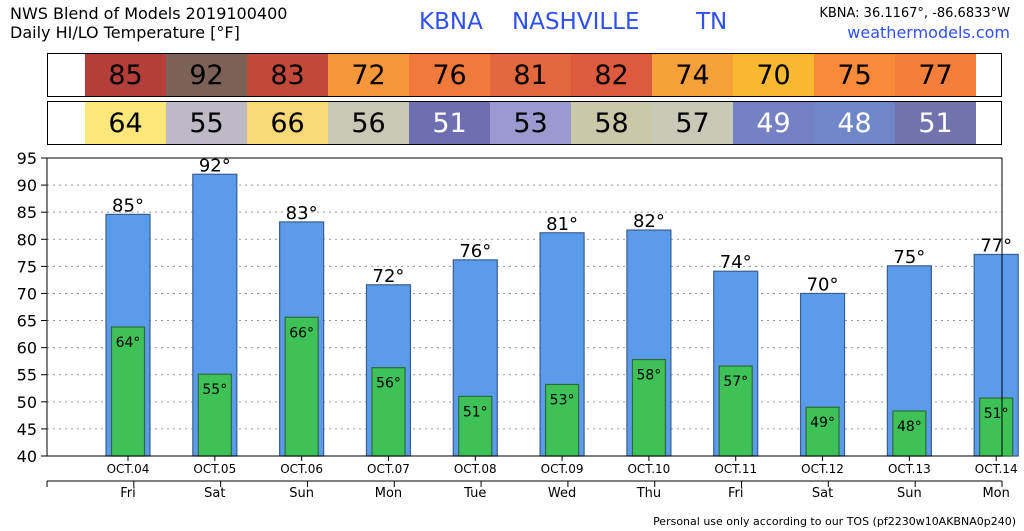 Image resolution: width=1024 pixels, height=531 pixels. Describe the element at coordinates (823, 284) in the screenshot. I see `high-temperature-label: 70°` at that location.